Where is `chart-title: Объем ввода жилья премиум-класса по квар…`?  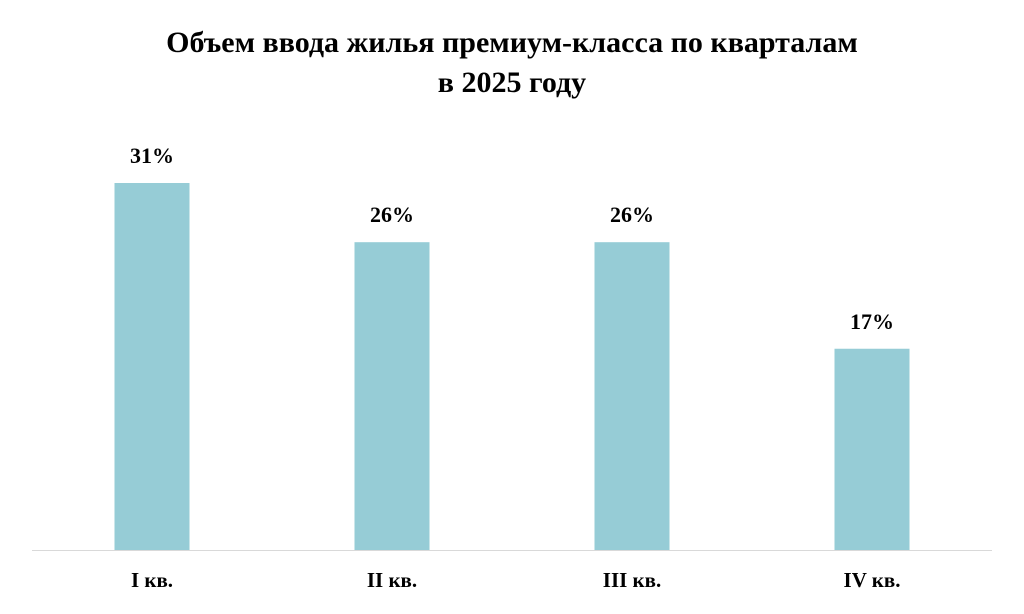 chart-title: Объем ввода жилья премиум-класса по квар… is located at coordinates (512, 42).